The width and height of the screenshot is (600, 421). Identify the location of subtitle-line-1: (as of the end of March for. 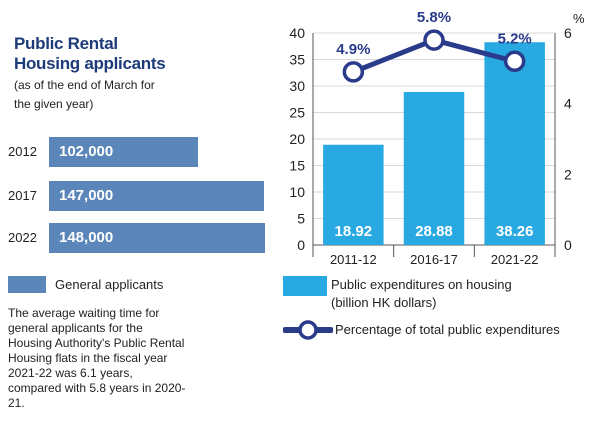
(84, 85).